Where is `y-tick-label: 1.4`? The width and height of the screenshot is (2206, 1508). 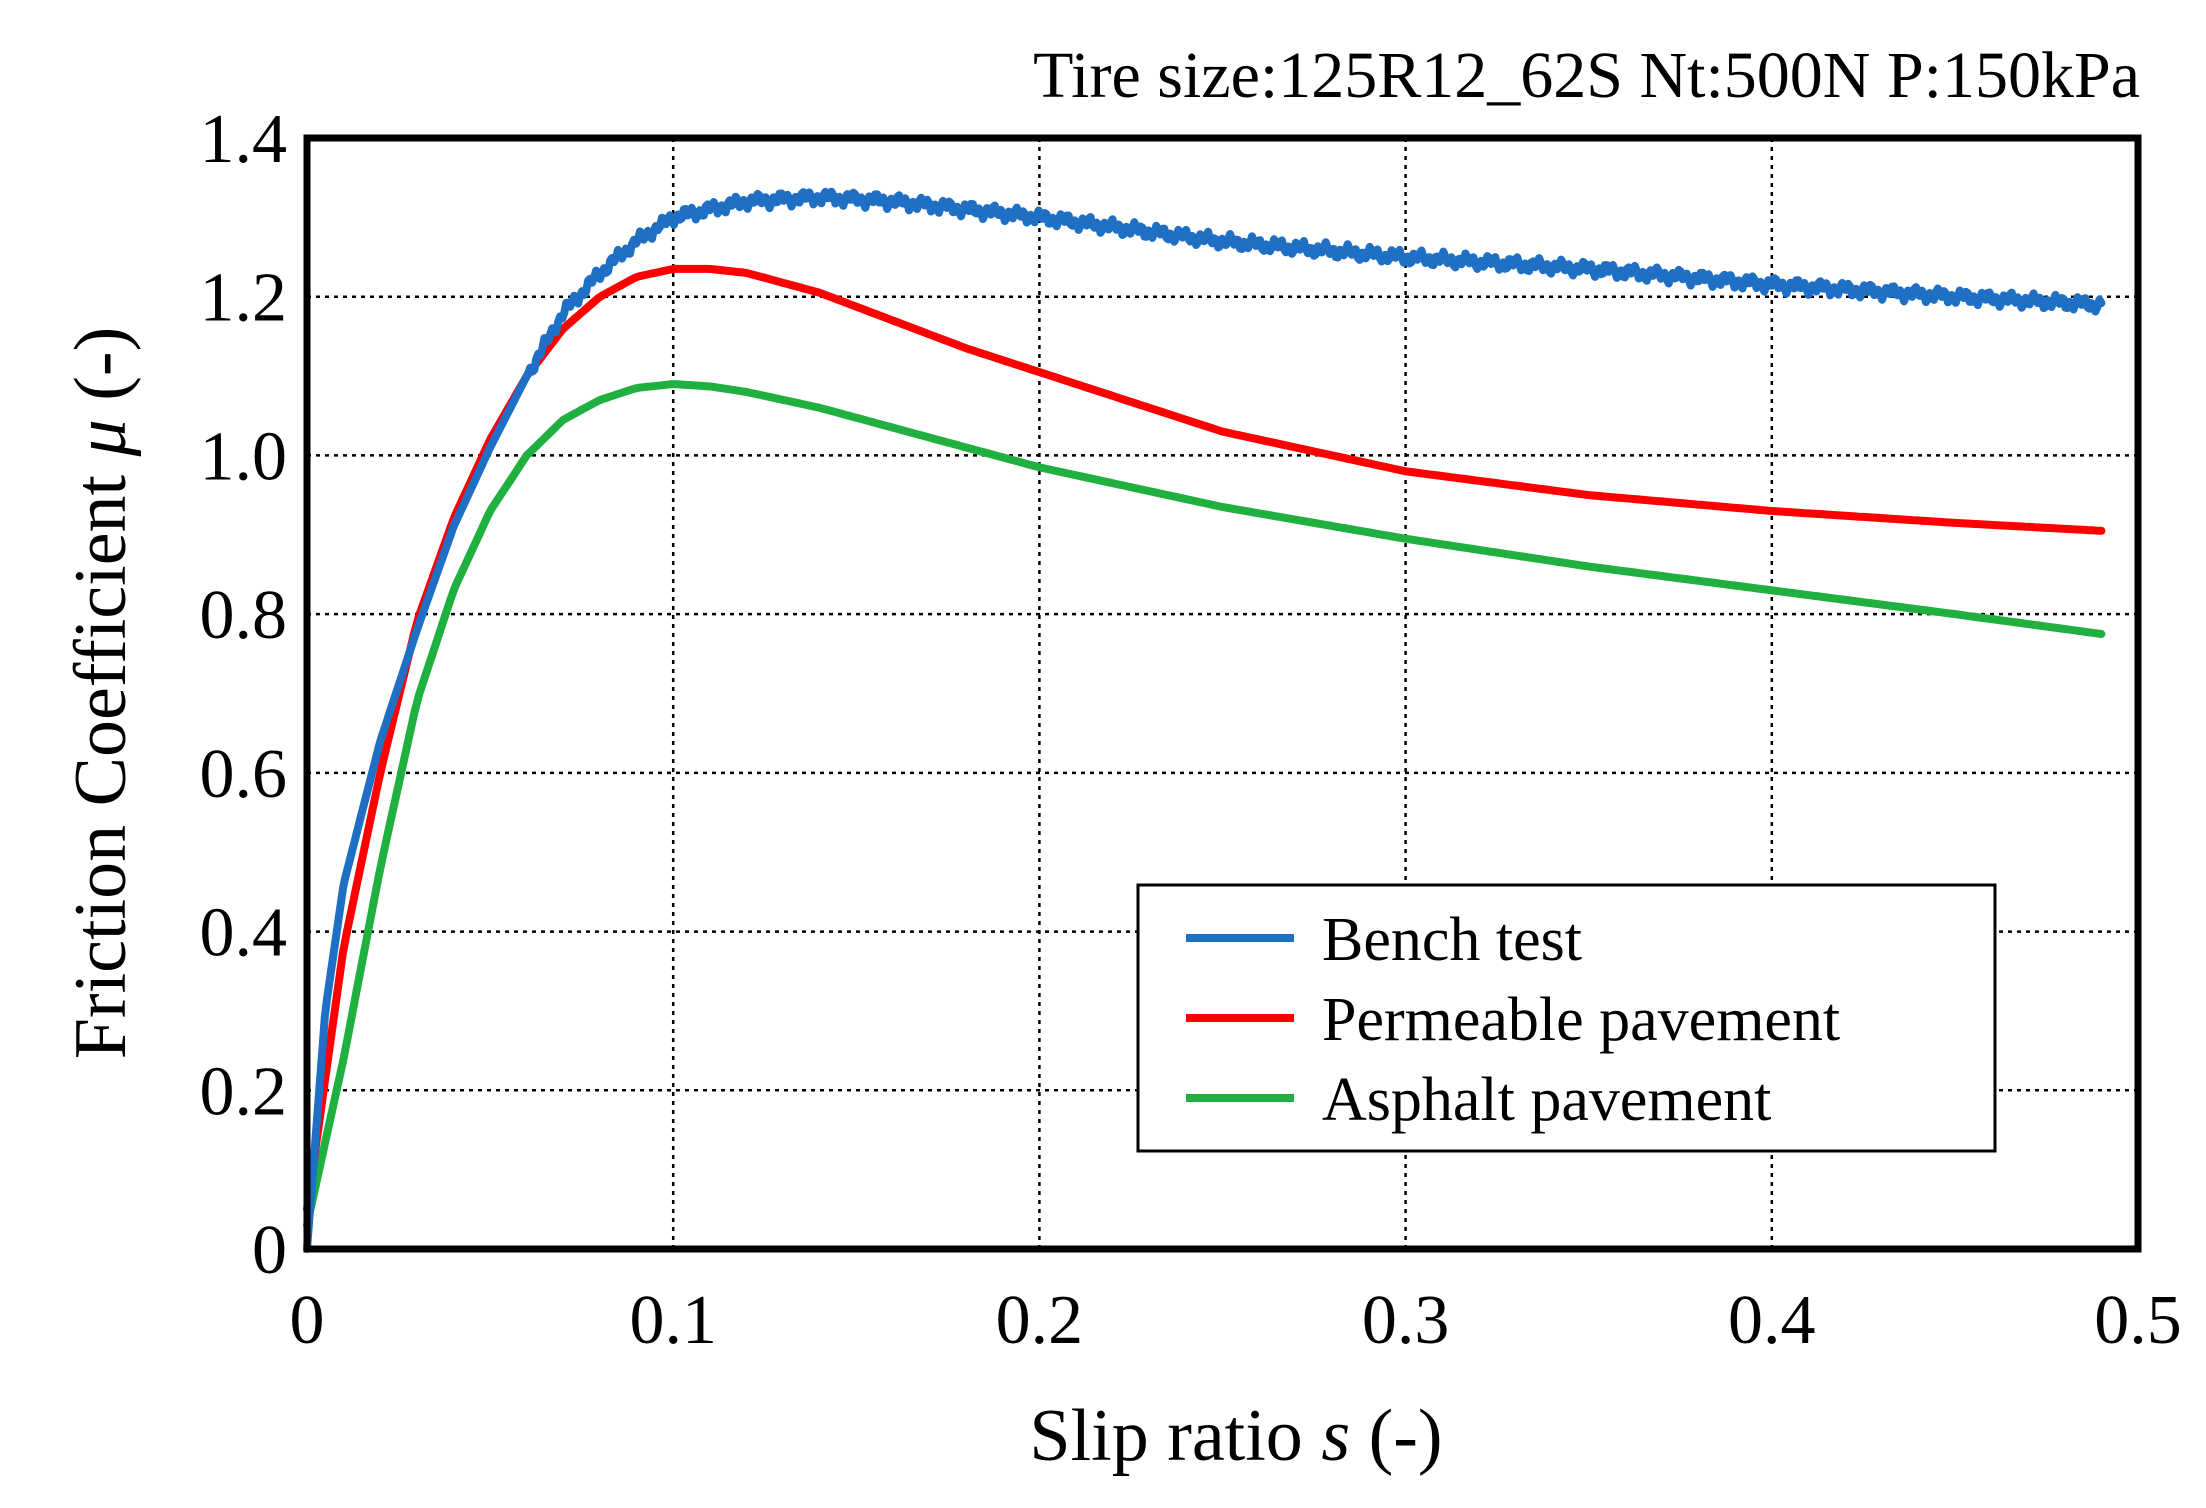 y-tick-label: 1.4 is located at coordinates (244, 139).